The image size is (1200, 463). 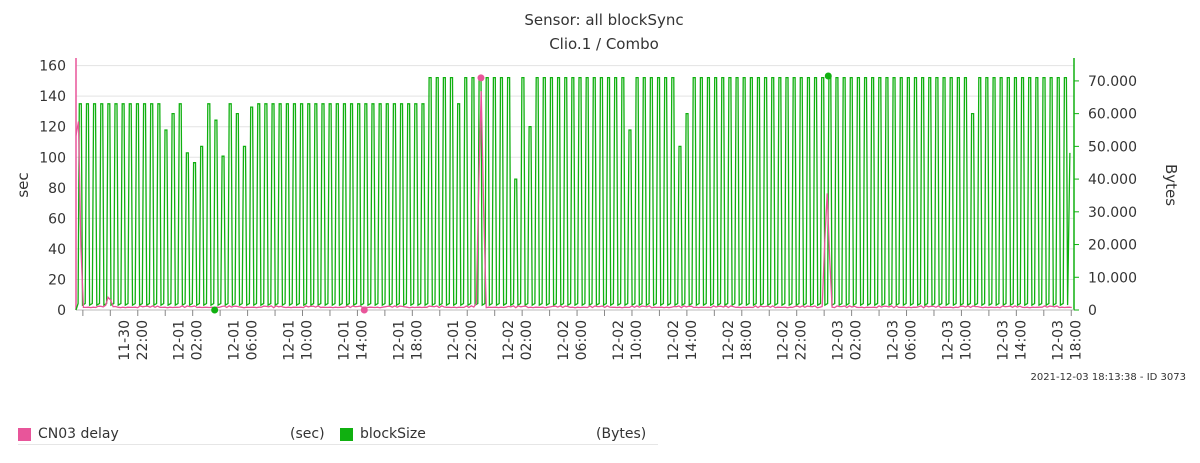 I want to click on y-right-tick-label: 0, so click(x=1092, y=311).